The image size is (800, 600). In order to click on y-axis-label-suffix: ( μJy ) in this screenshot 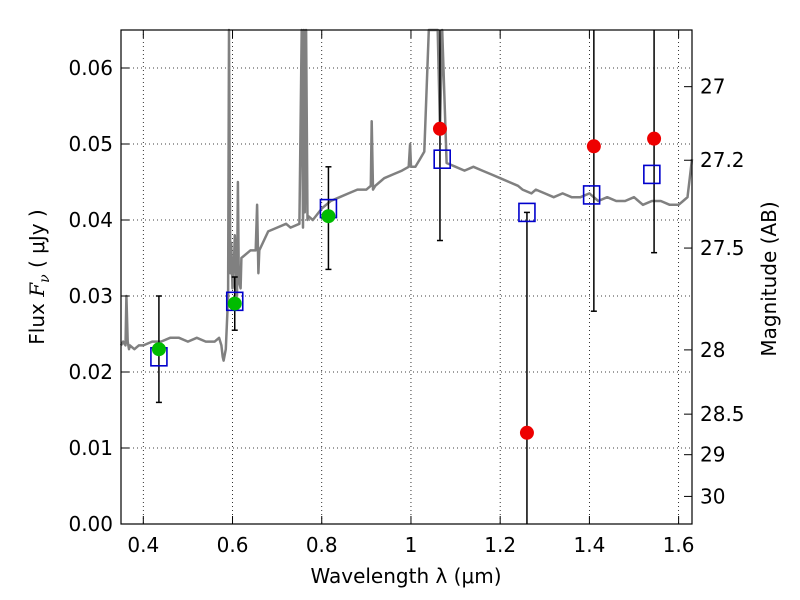, I will do `click(37, 241)`.